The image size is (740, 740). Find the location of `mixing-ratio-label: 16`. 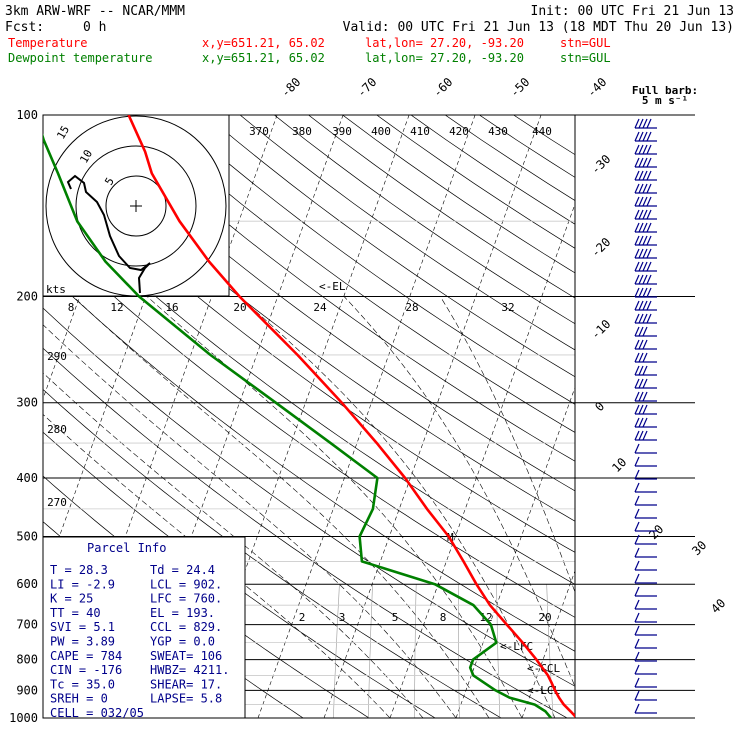

mixing-ratio-label: 16 is located at coordinates (171, 307).